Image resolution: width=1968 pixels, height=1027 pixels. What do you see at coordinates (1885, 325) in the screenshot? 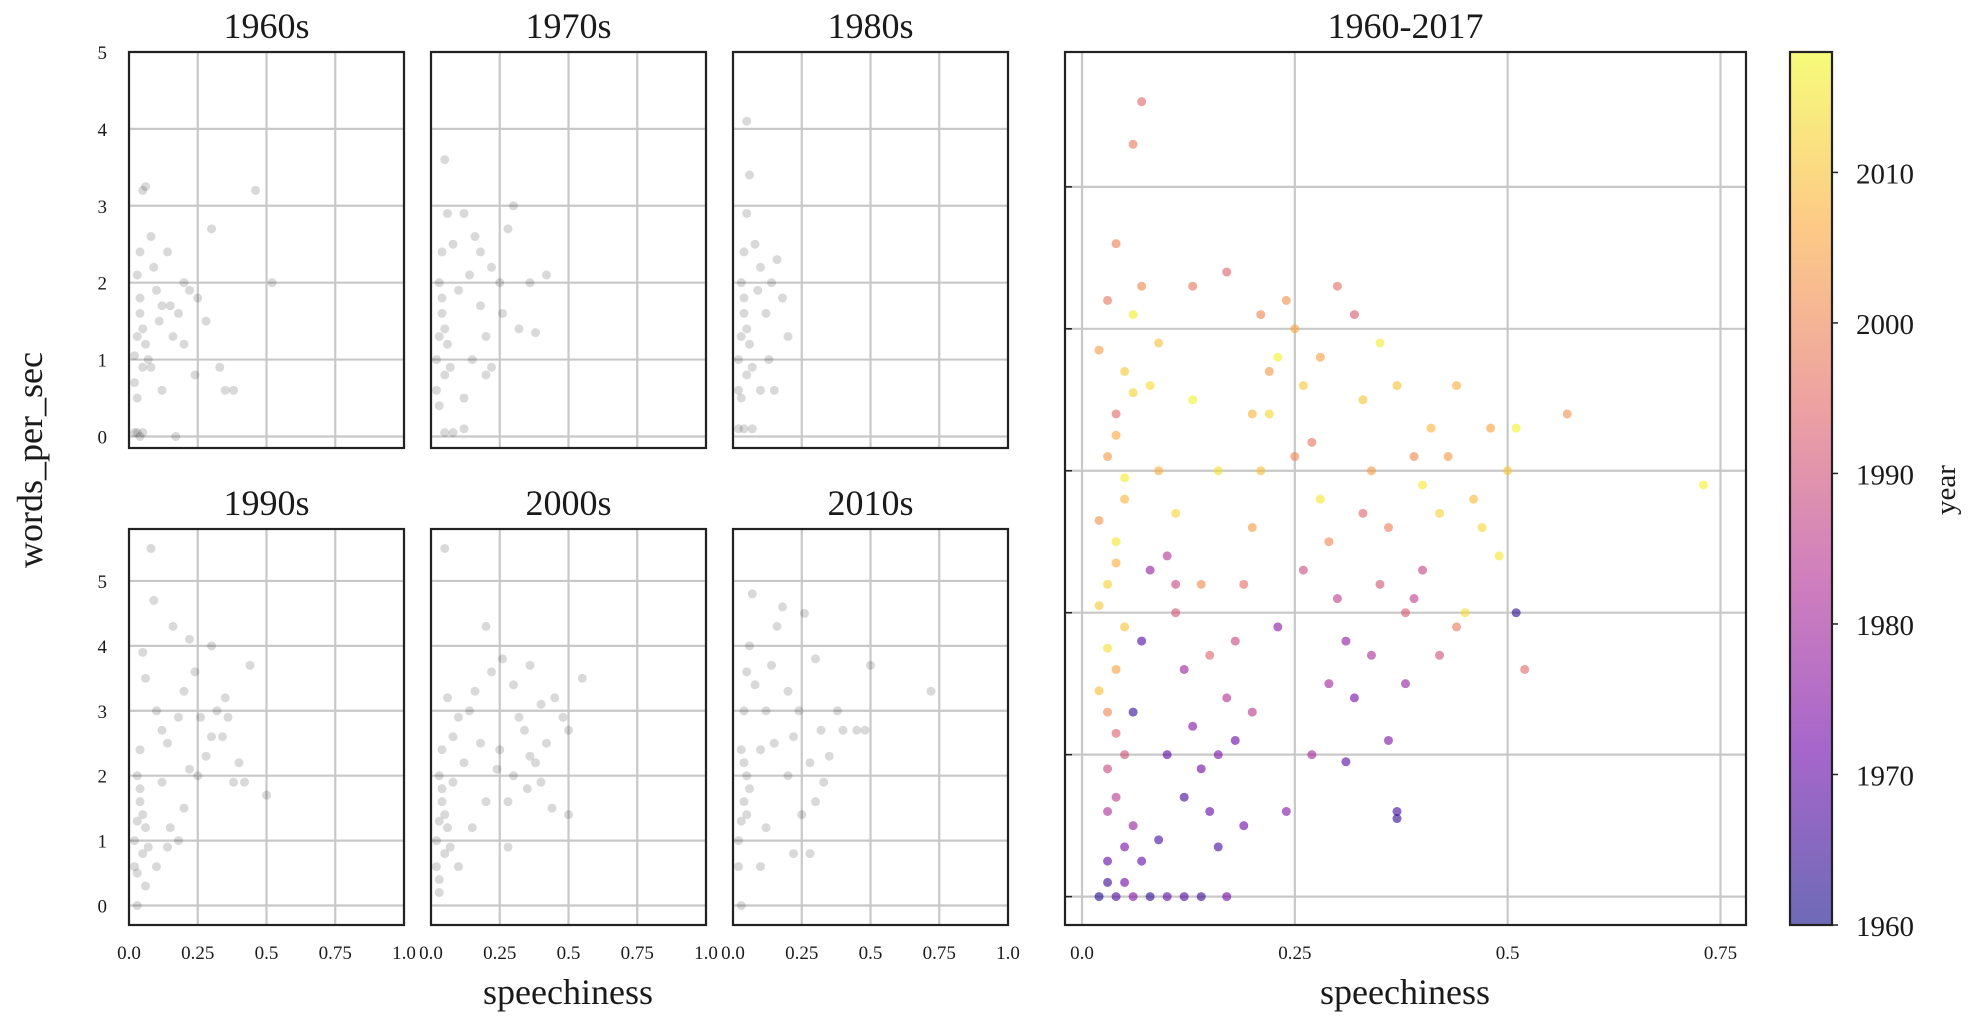
I see `colorbar-tick-label: 2000` at bounding box center [1885, 325].